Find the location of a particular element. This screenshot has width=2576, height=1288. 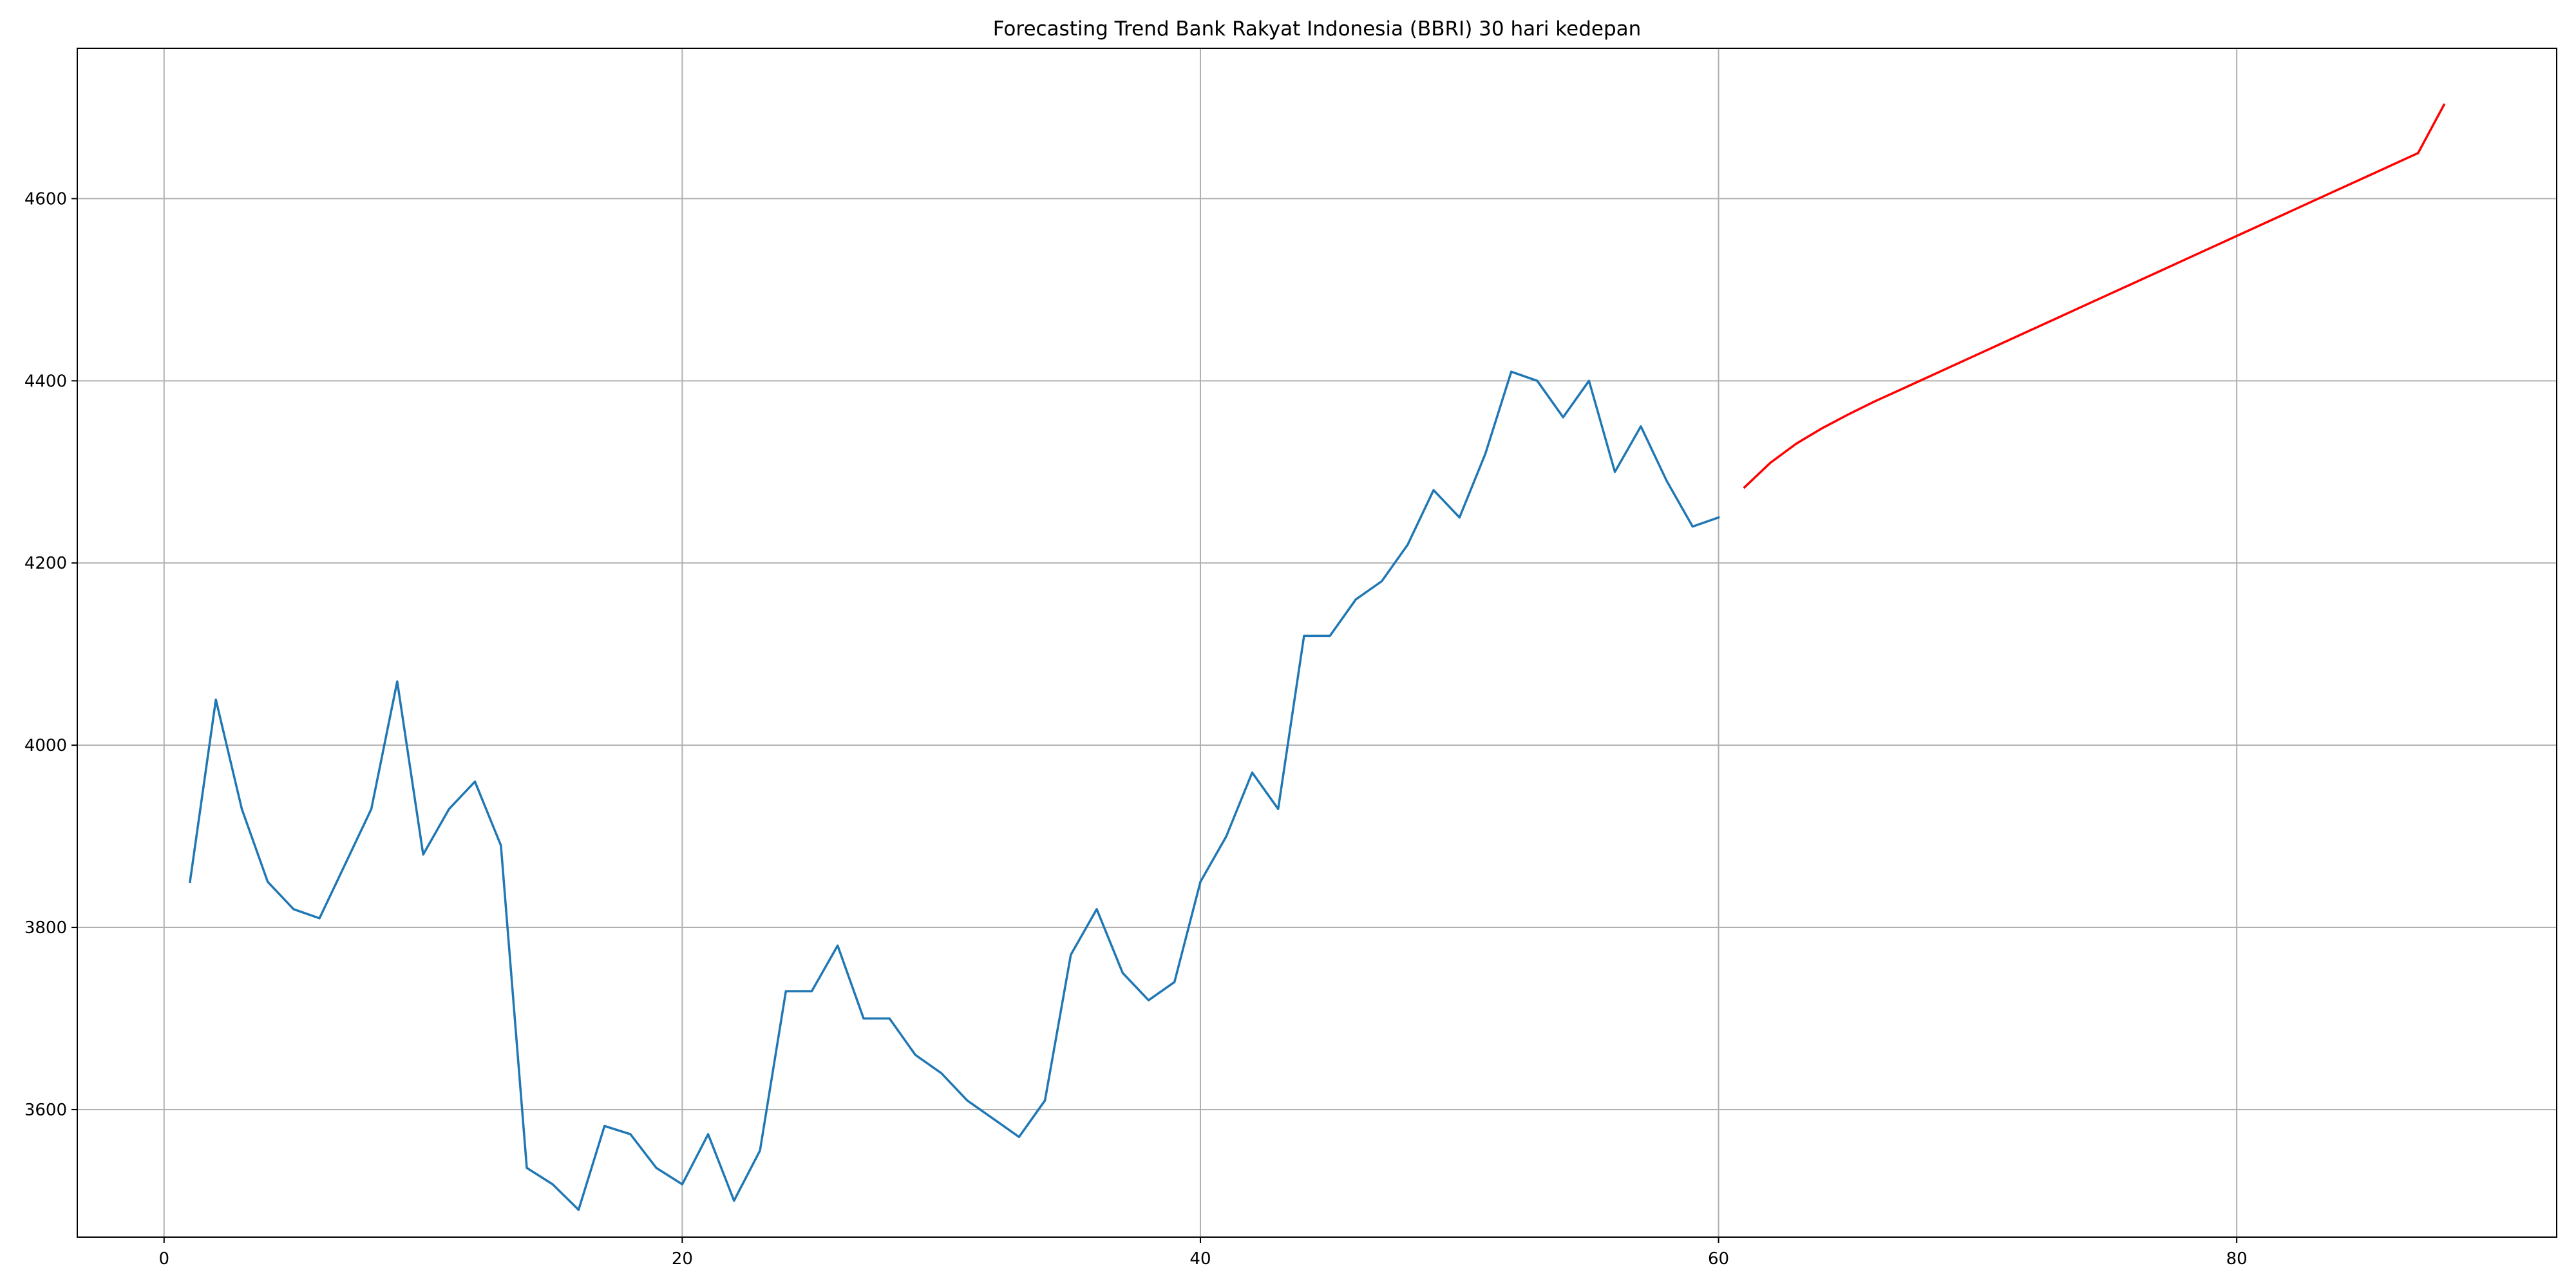

forecast-line is located at coordinates (2094, 296).